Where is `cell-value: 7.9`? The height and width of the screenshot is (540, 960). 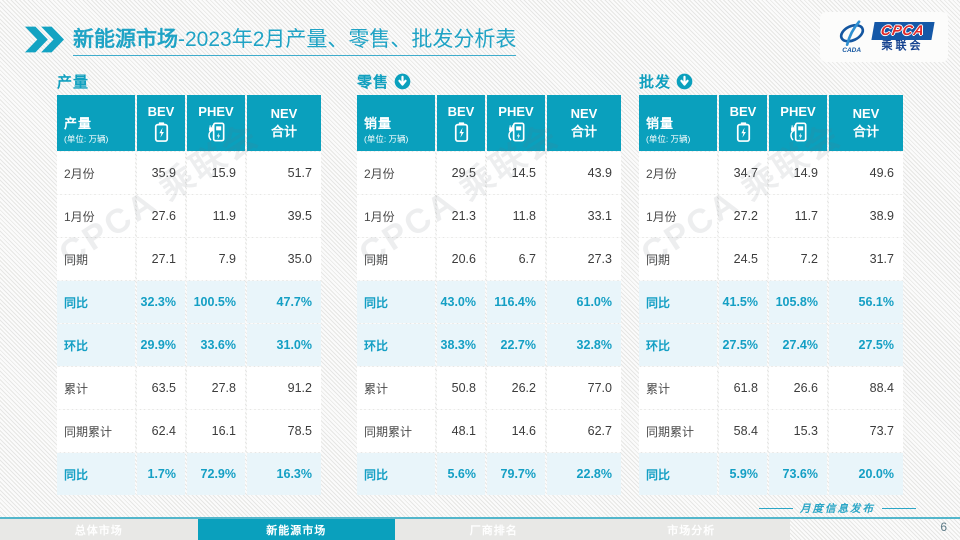
cell-value: 7.9 is located at coordinates (216, 259).